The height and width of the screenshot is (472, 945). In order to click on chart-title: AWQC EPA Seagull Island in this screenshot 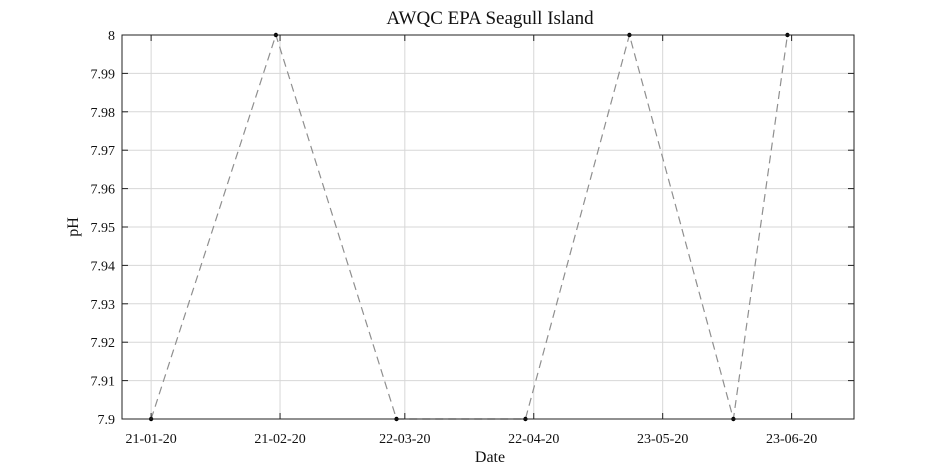, I will do `click(490, 18)`.